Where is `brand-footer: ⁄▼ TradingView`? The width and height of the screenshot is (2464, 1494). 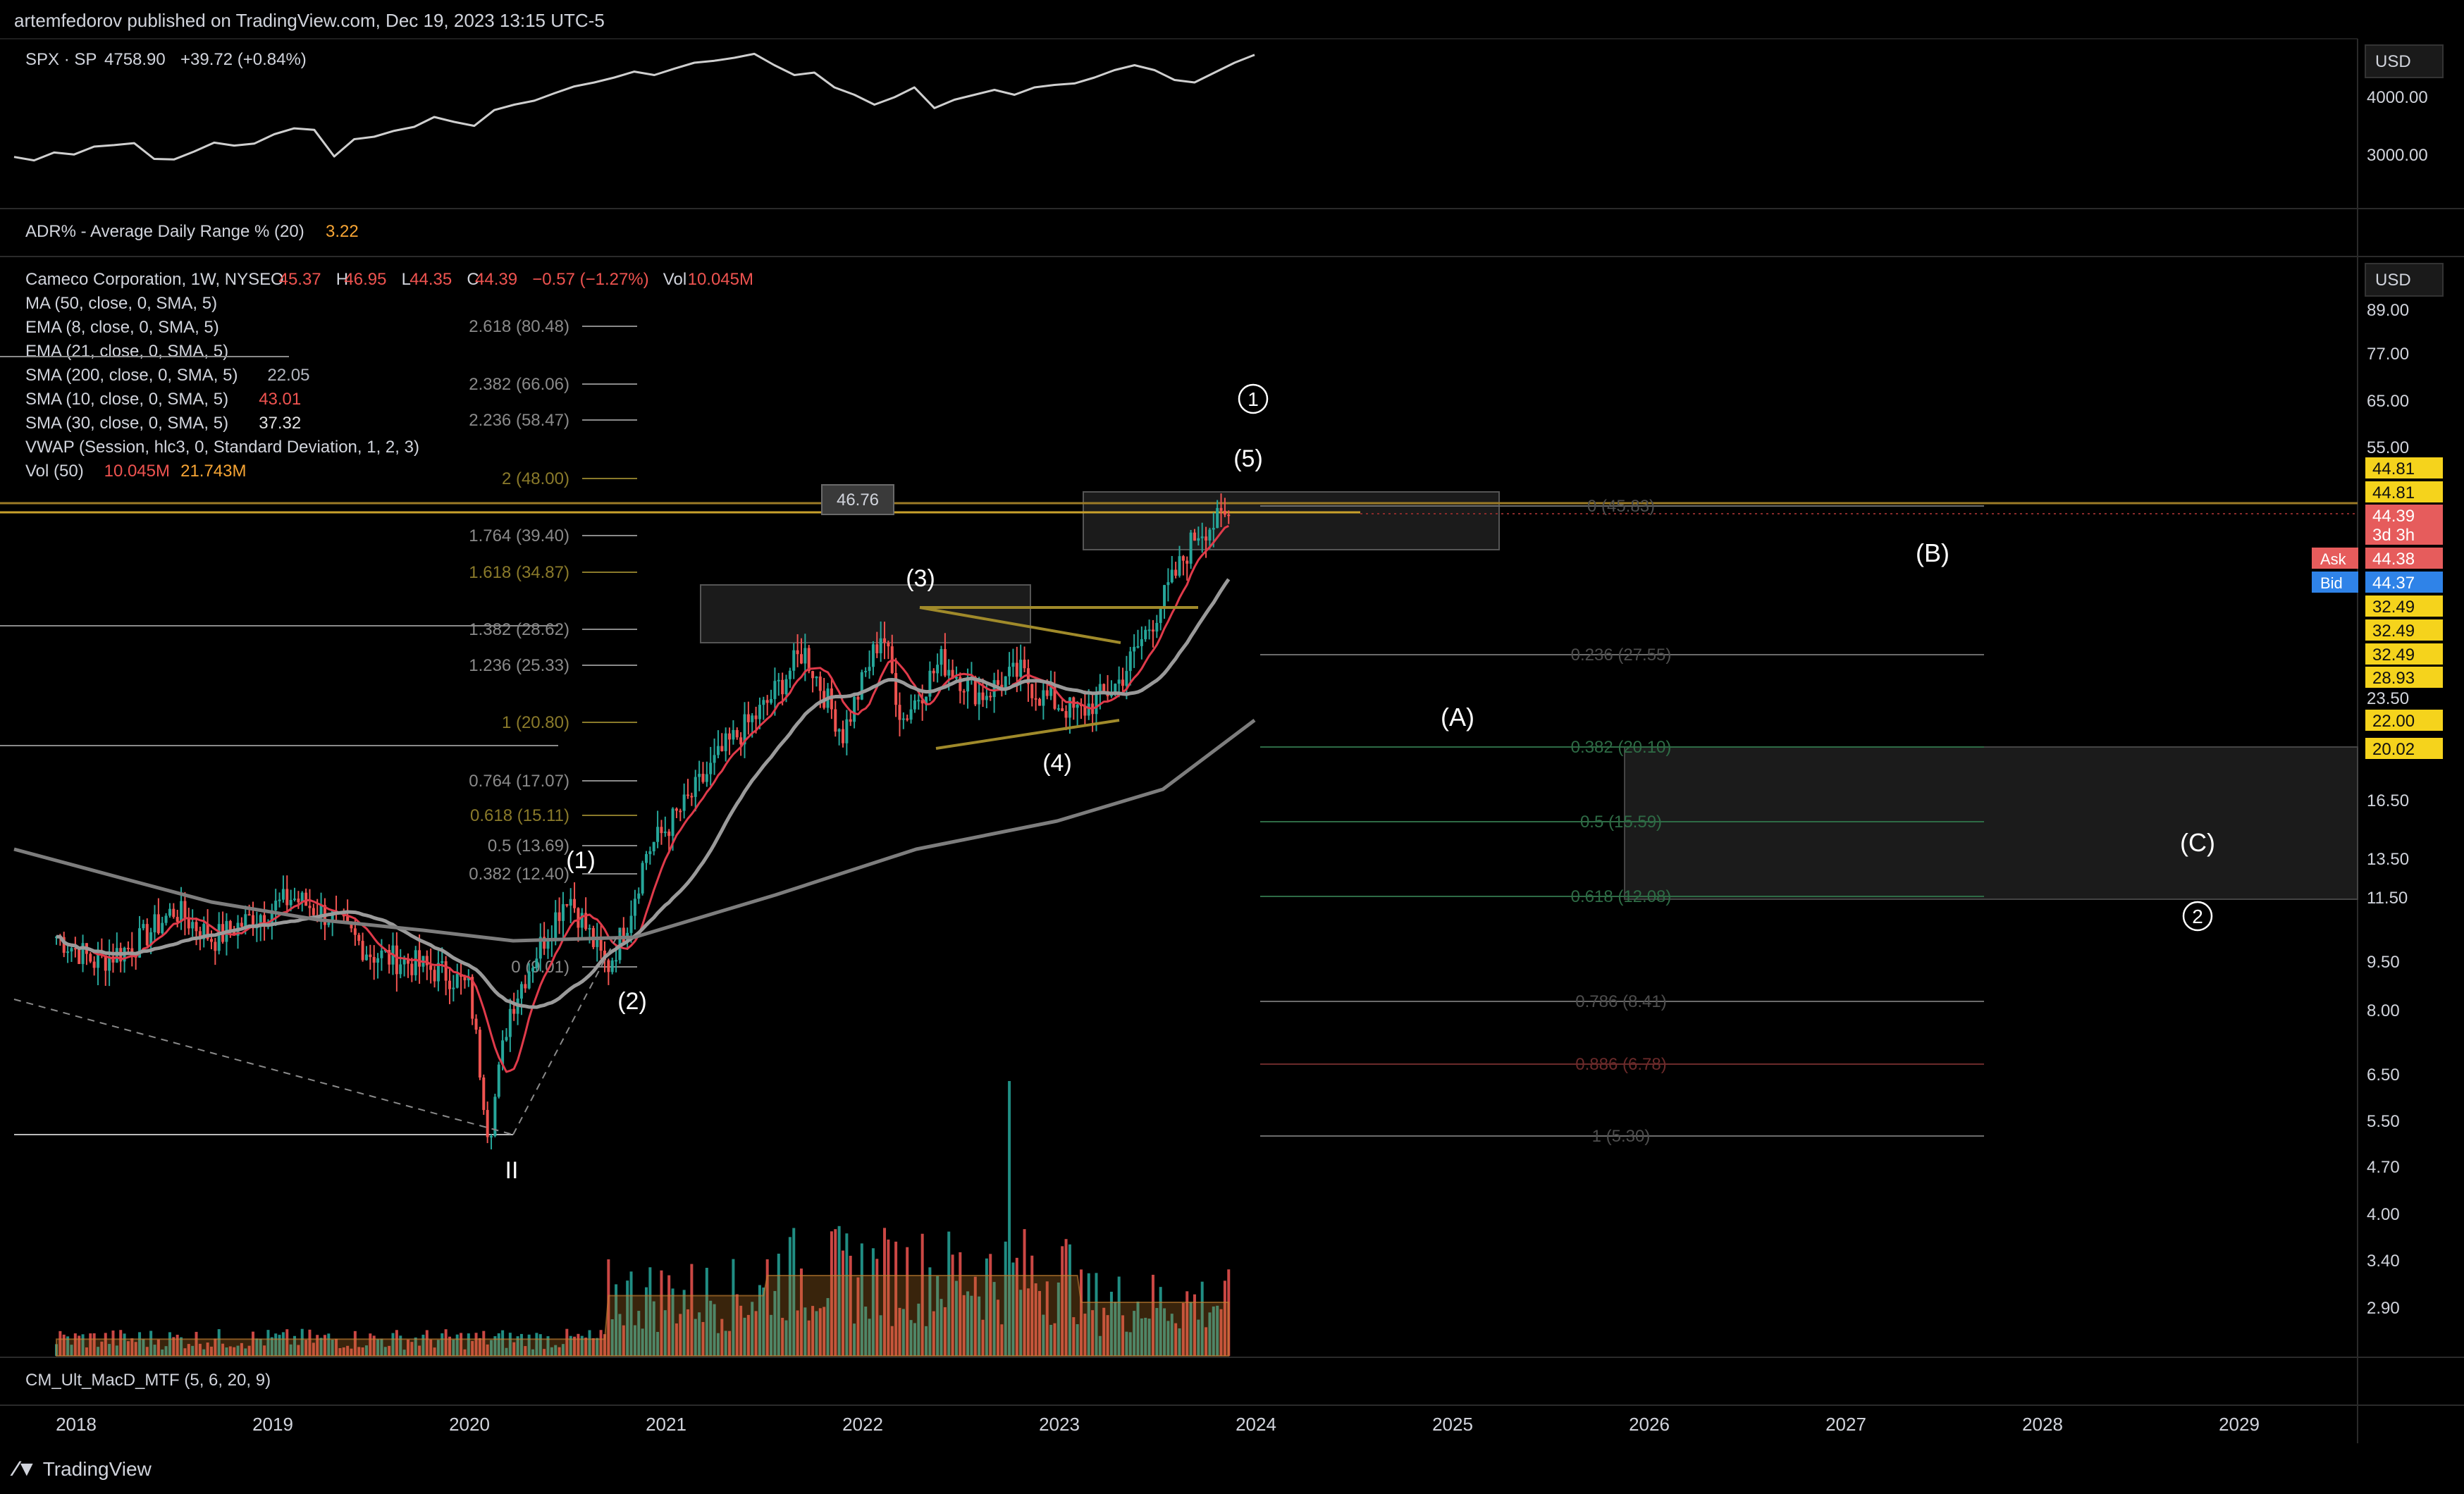 brand-footer: ⁄▼ TradingView is located at coordinates (83, 1469).